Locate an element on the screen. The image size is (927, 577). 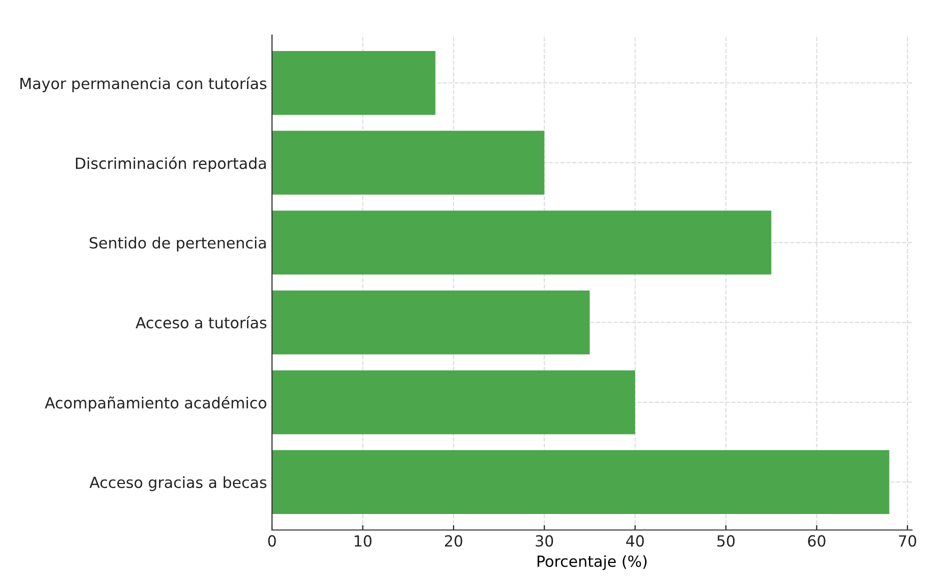
x-tick-label: 0 is located at coordinates (272, 541).